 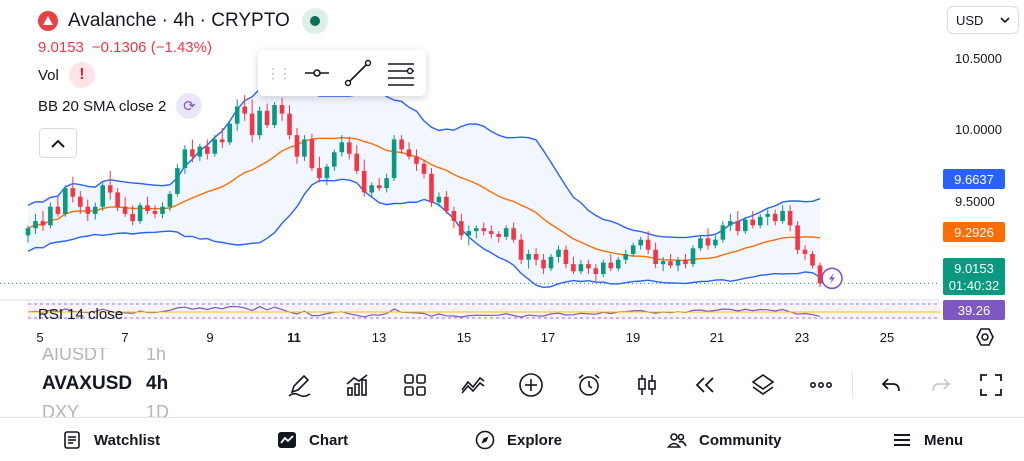 What do you see at coordinates (589, 385) in the screenshot?
I see `alert-button` at bounding box center [589, 385].